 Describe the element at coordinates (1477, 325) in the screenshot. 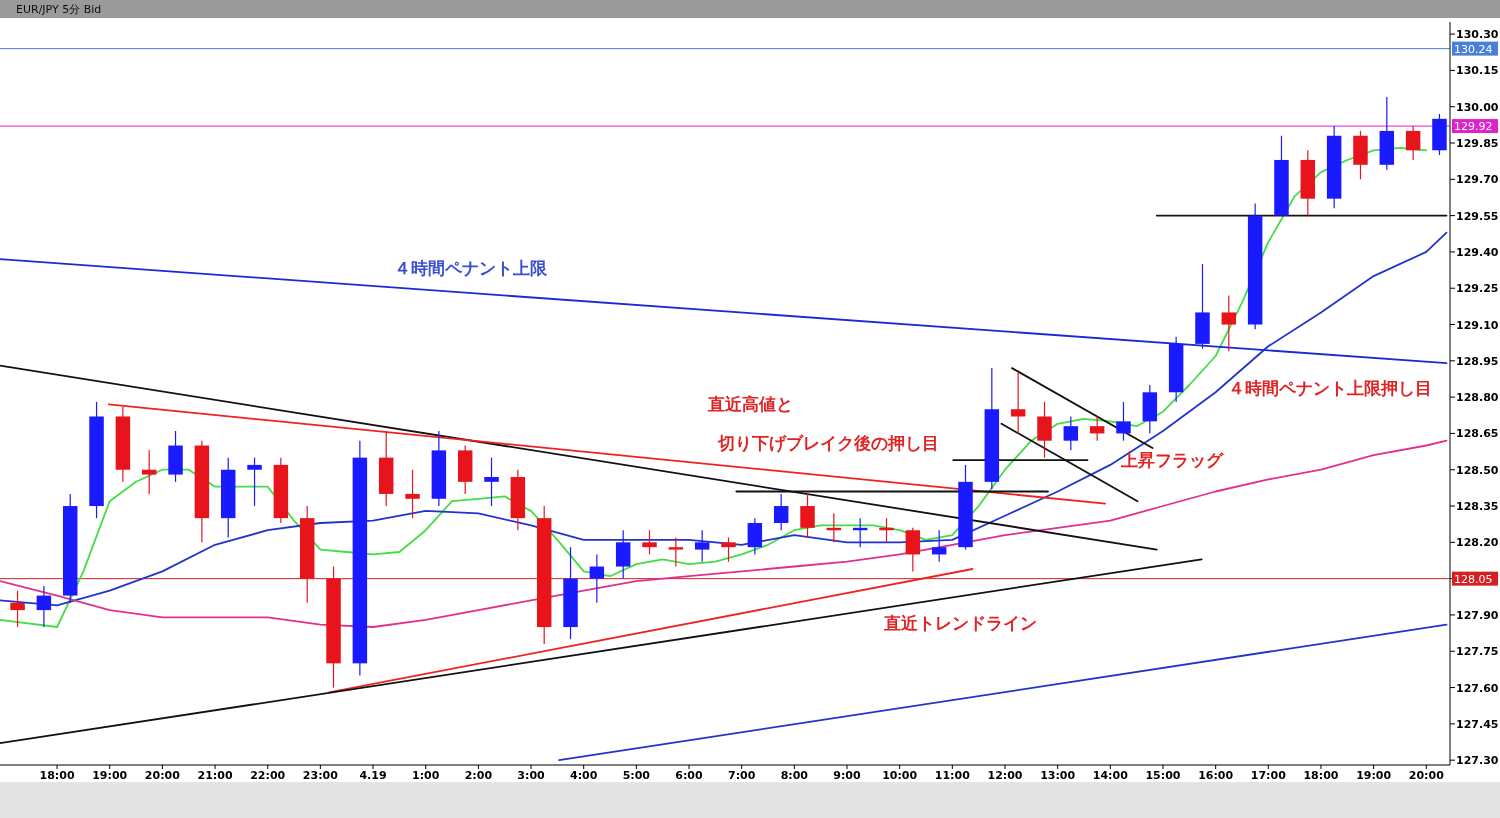

I see `y-tick-label: 129.10` at that location.